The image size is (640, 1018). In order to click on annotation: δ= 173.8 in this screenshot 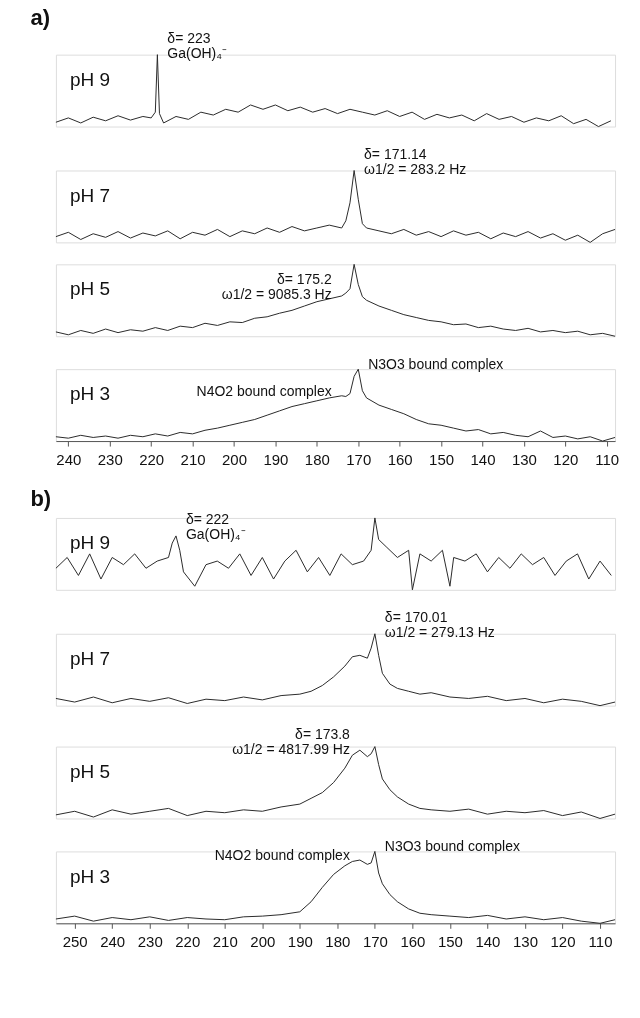, I will do `click(323, 733)`.